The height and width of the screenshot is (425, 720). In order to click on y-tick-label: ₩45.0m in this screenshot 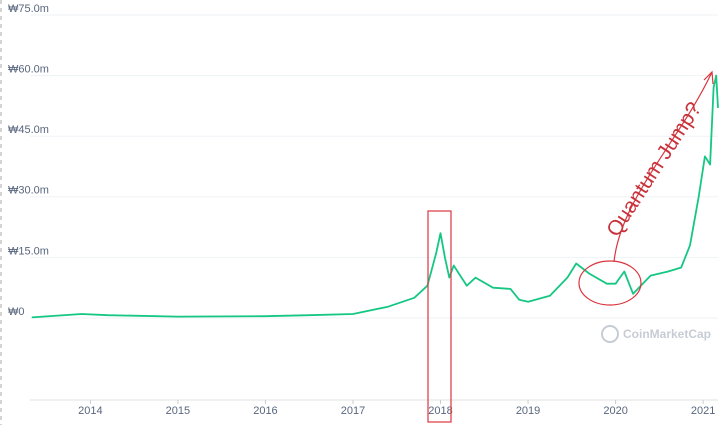, I will do `click(28, 130)`.